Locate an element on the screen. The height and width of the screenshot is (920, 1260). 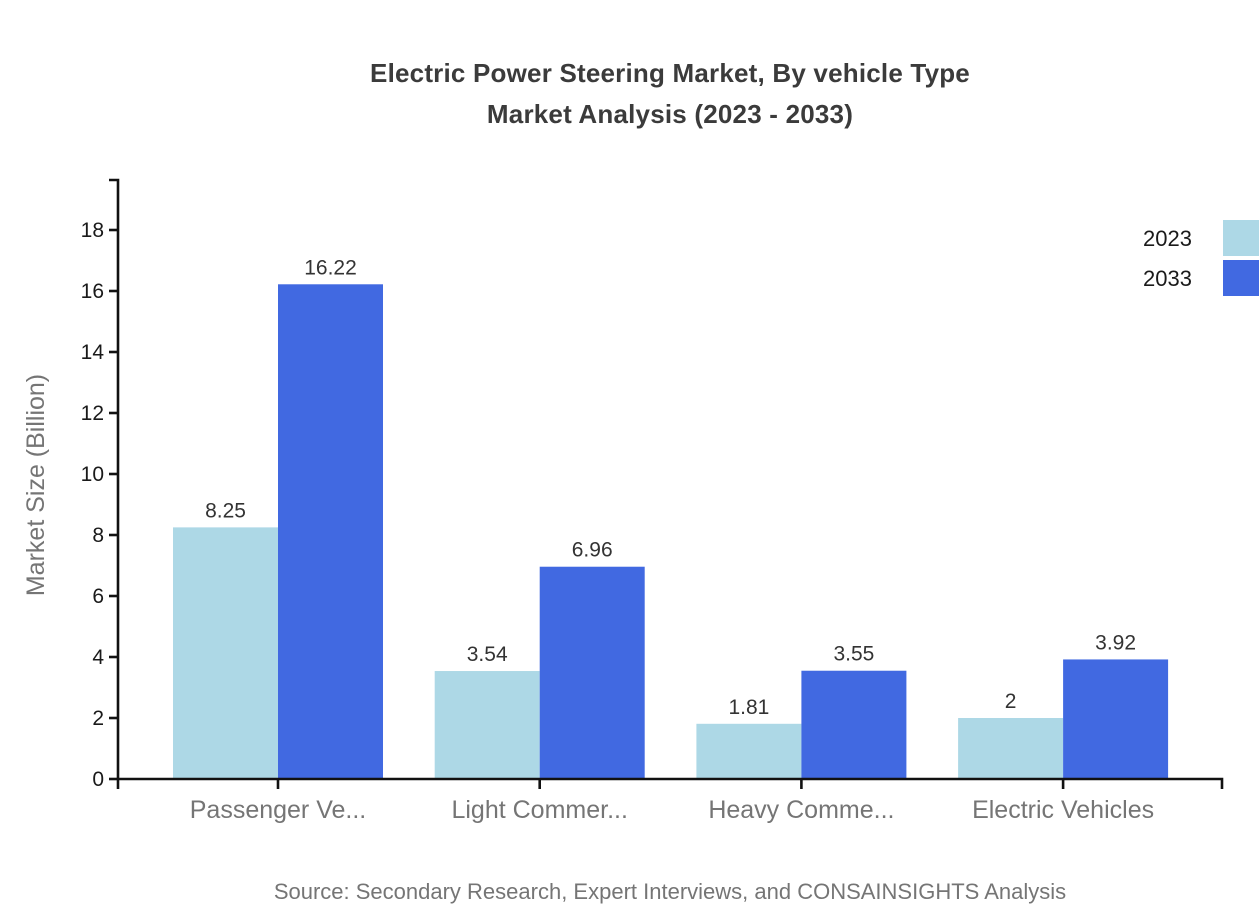
y-tick-label: 10 is located at coordinates (92, 474).